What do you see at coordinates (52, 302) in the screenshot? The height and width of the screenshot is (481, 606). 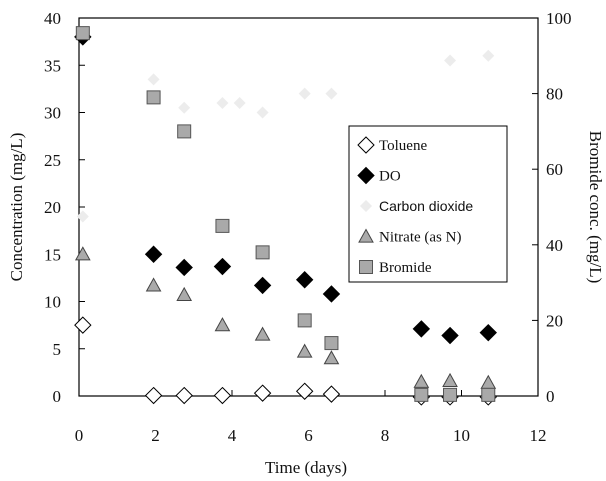 I see `y-tick-label: 10` at bounding box center [52, 302].